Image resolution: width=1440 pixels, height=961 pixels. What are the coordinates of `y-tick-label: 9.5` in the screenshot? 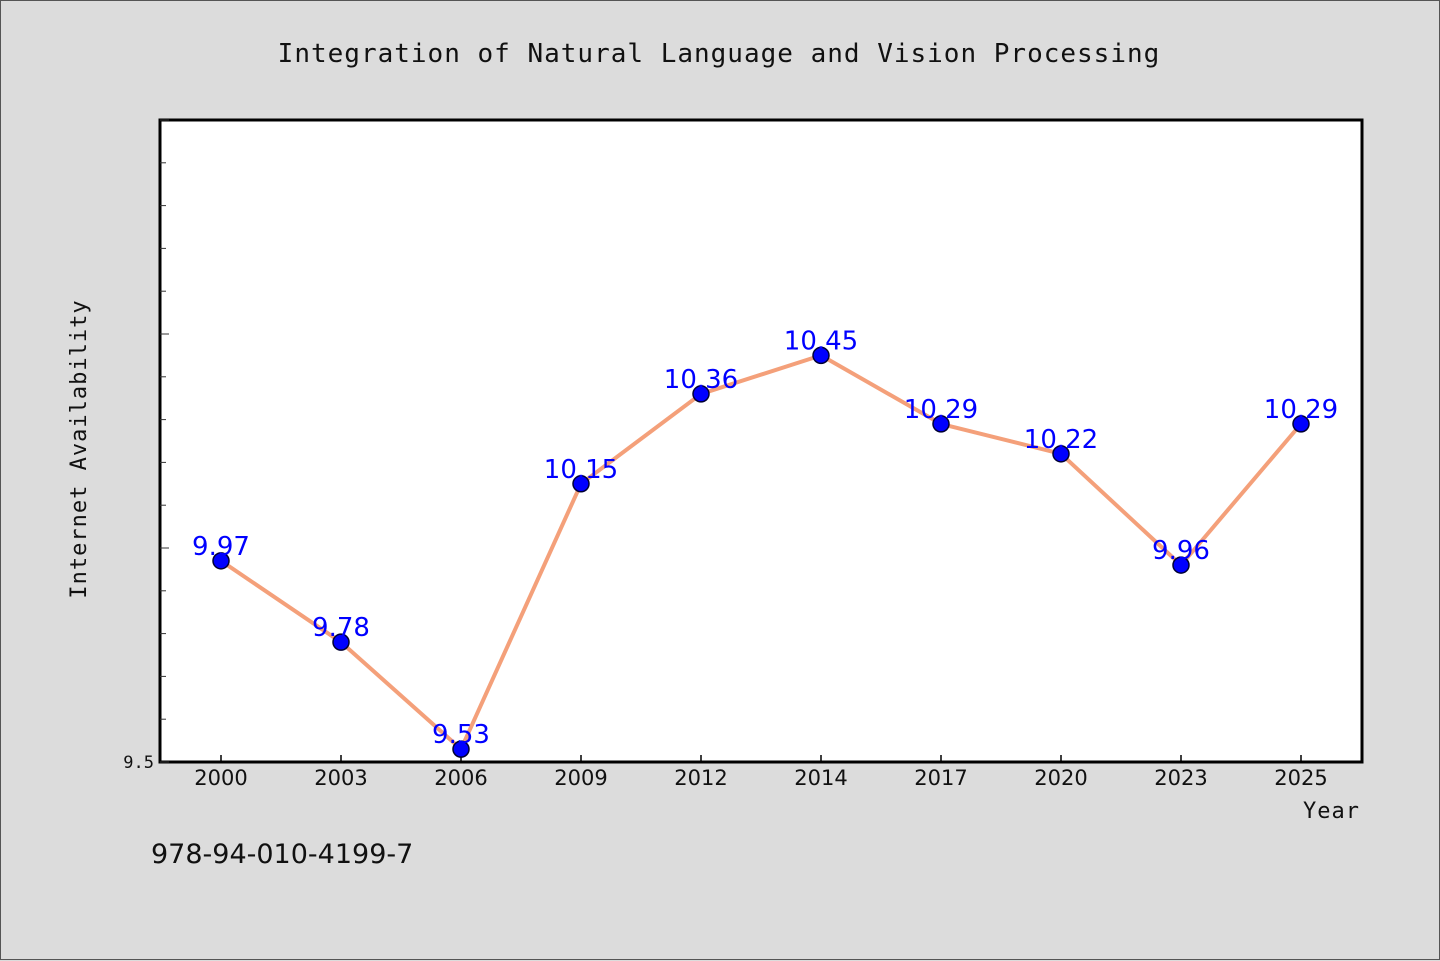 It's located at (138, 763).